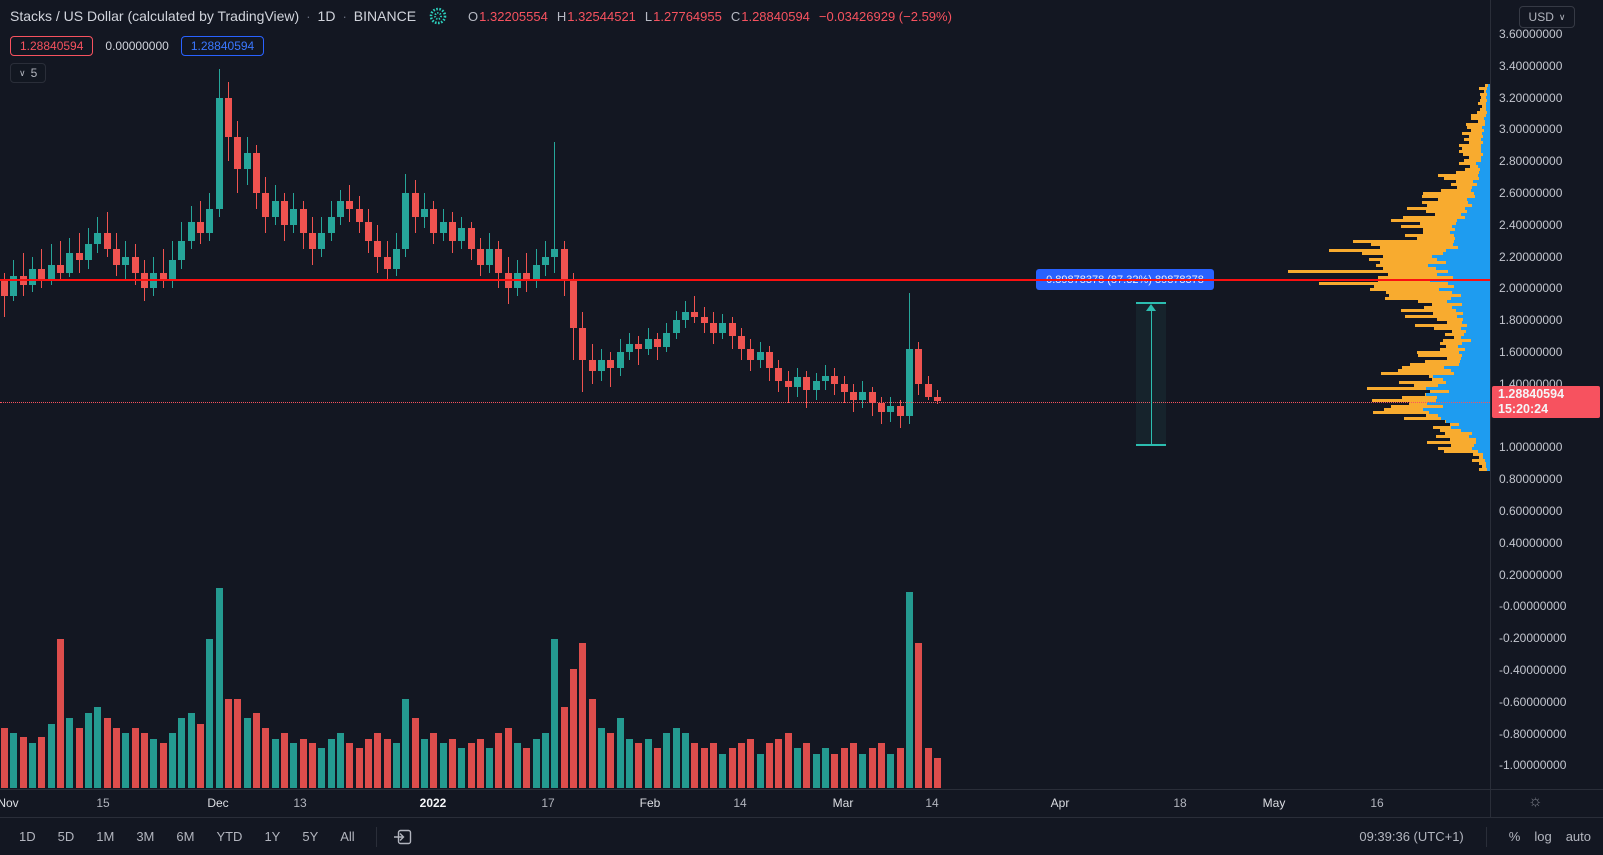 The width and height of the screenshot is (1603, 855). Describe the element at coordinates (801, 803) in the screenshot. I see `time-axis: Nov 15 Dec 13 2022 17 Feb 14 Mar 14 Apr 18 May 16 ☼` at that location.